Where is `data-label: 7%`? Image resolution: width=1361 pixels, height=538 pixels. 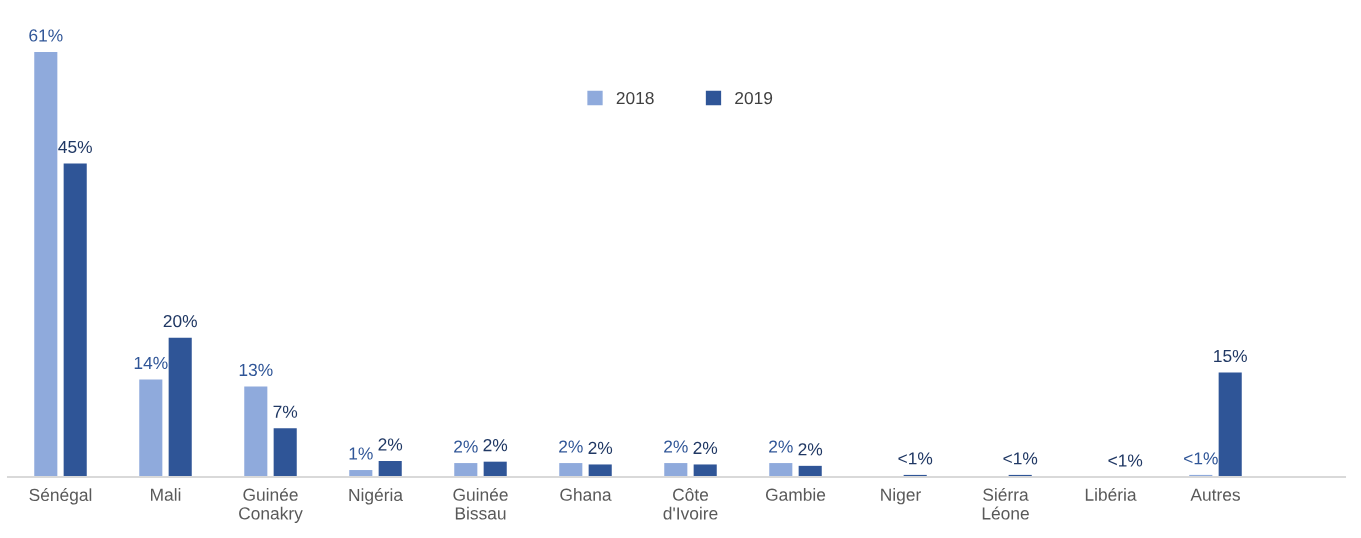
data-label: 7% is located at coordinates (285, 411).